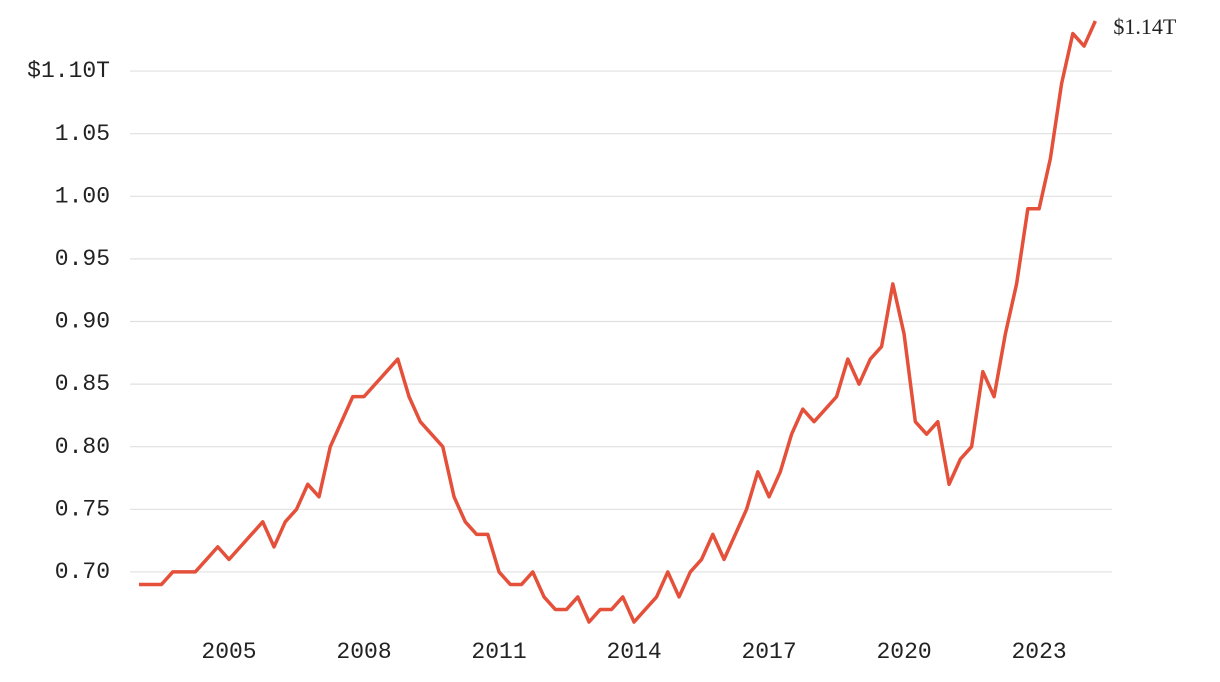 The height and width of the screenshot is (682, 1220). Describe the element at coordinates (82, 259) in the screenshot. I see `y-tick-label: 0.95` at that location.